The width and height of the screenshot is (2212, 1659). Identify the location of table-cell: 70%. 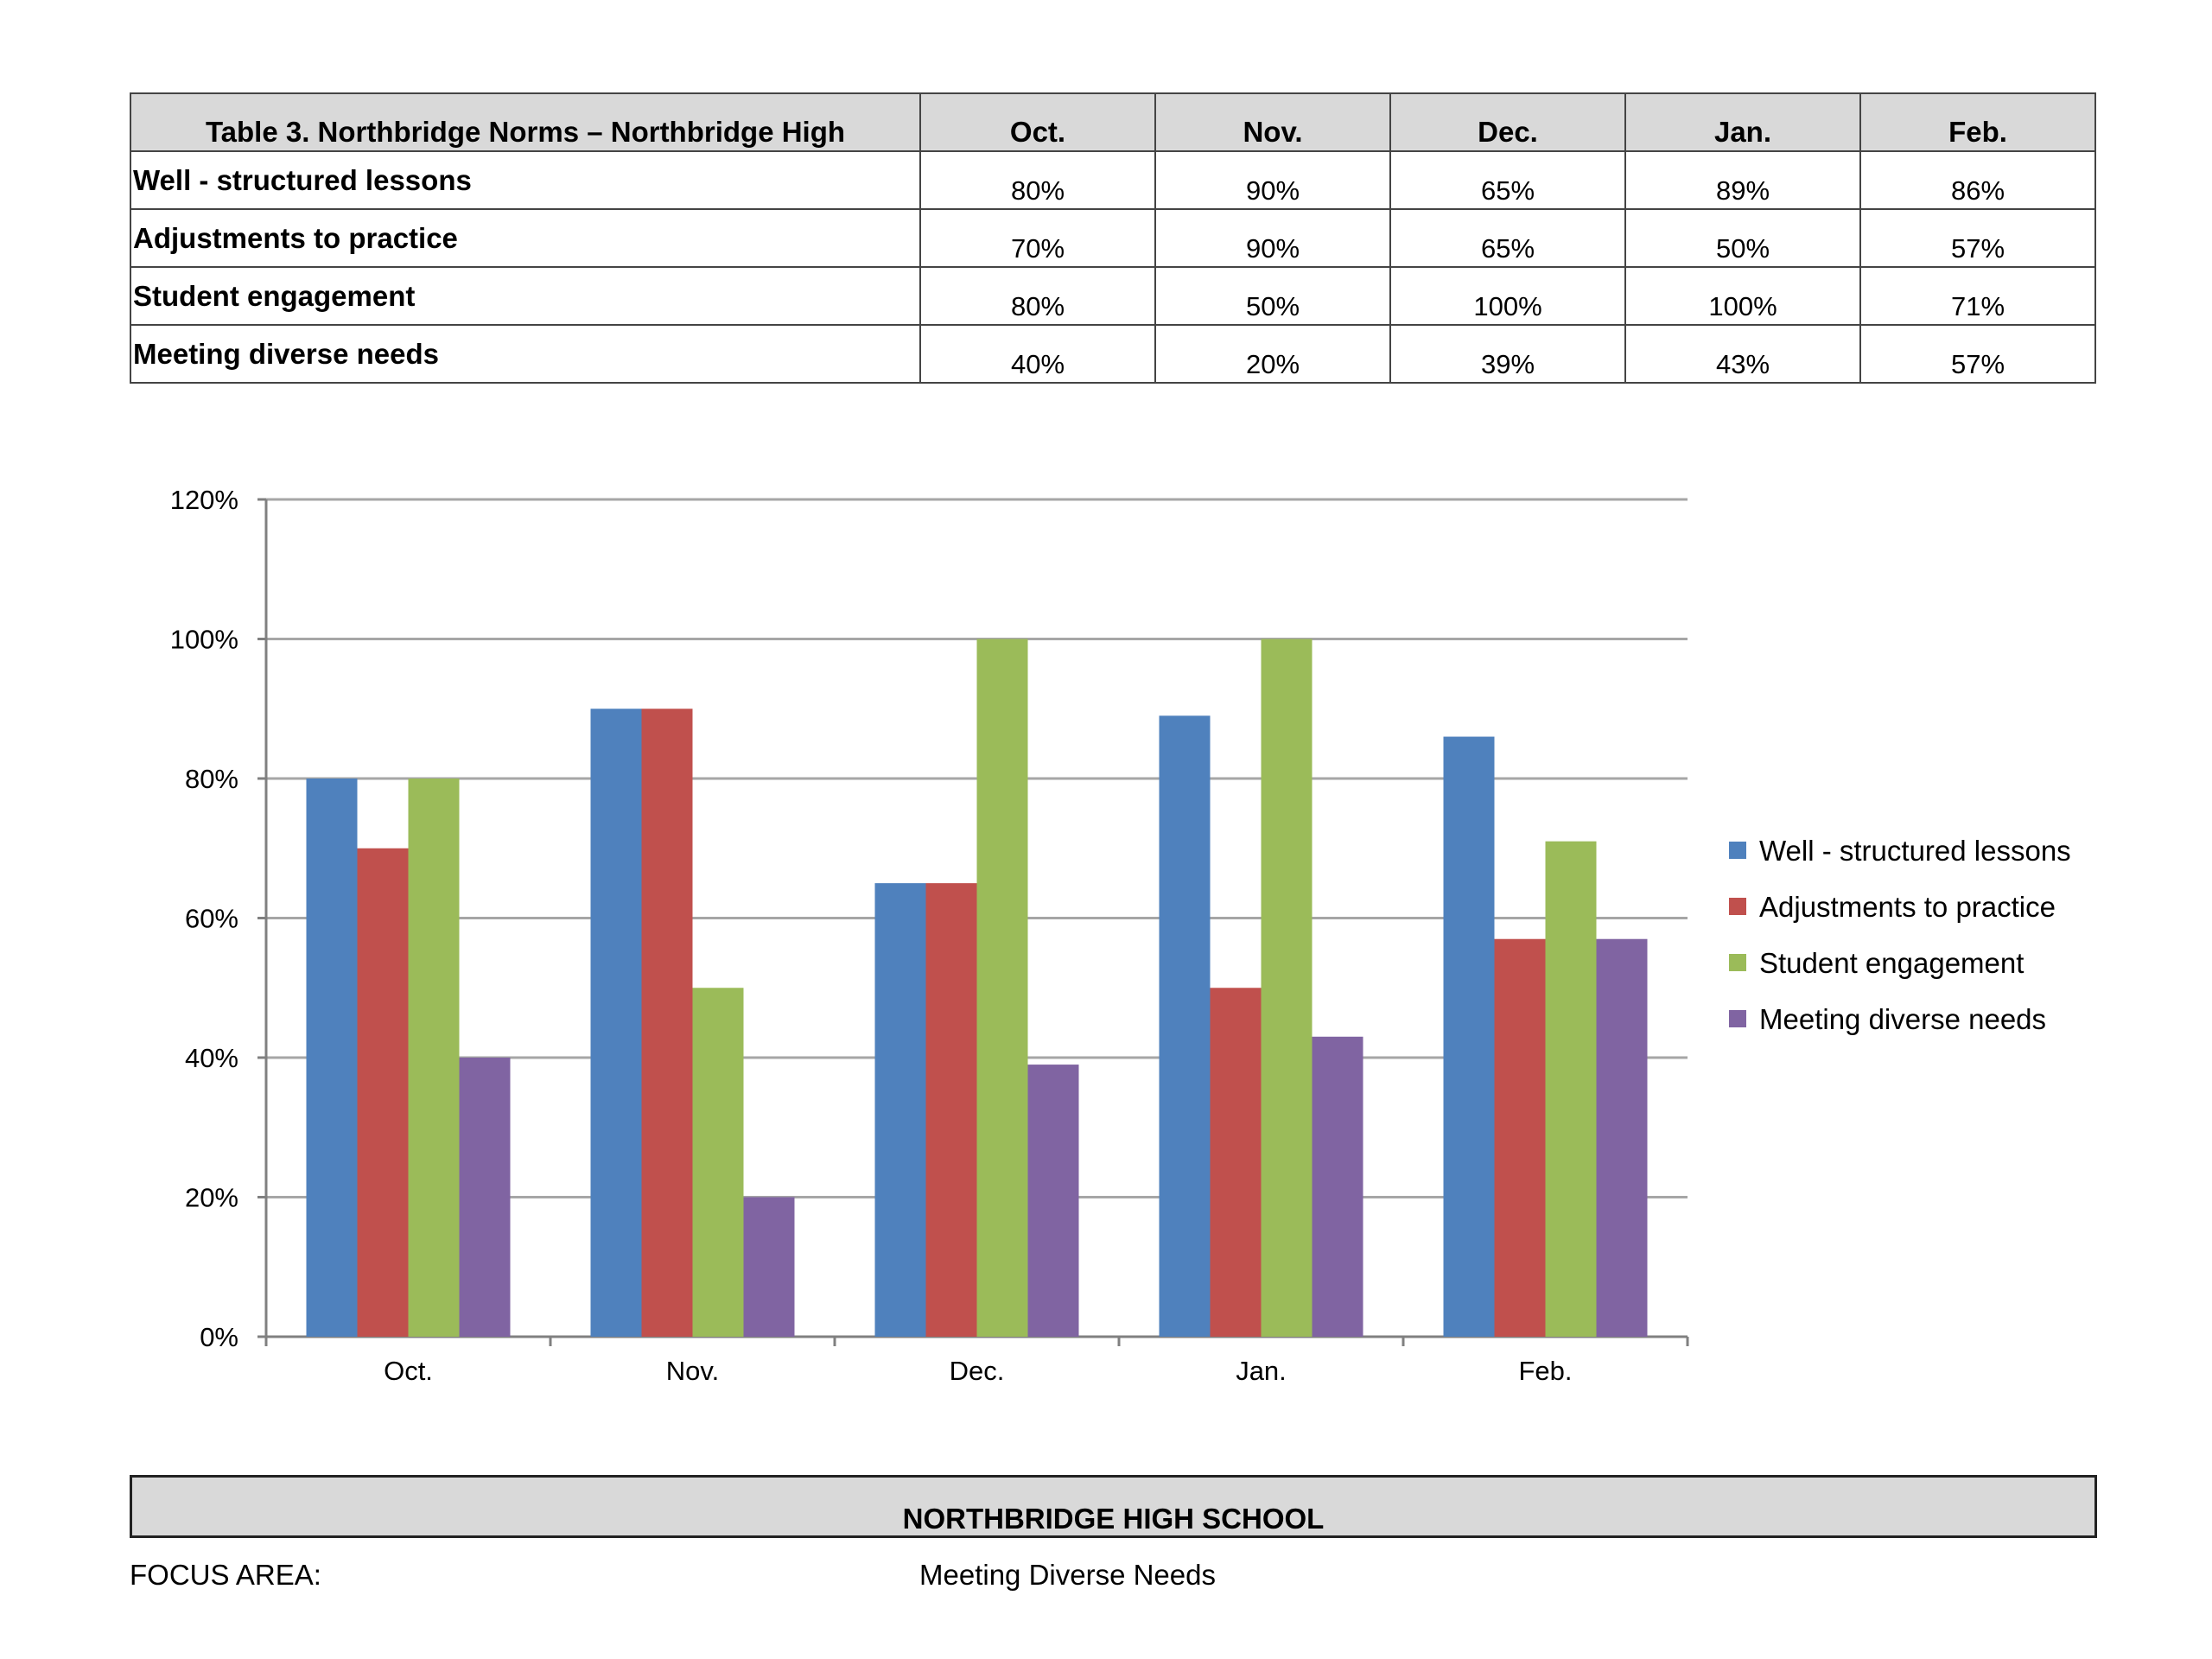
(1037, 238).